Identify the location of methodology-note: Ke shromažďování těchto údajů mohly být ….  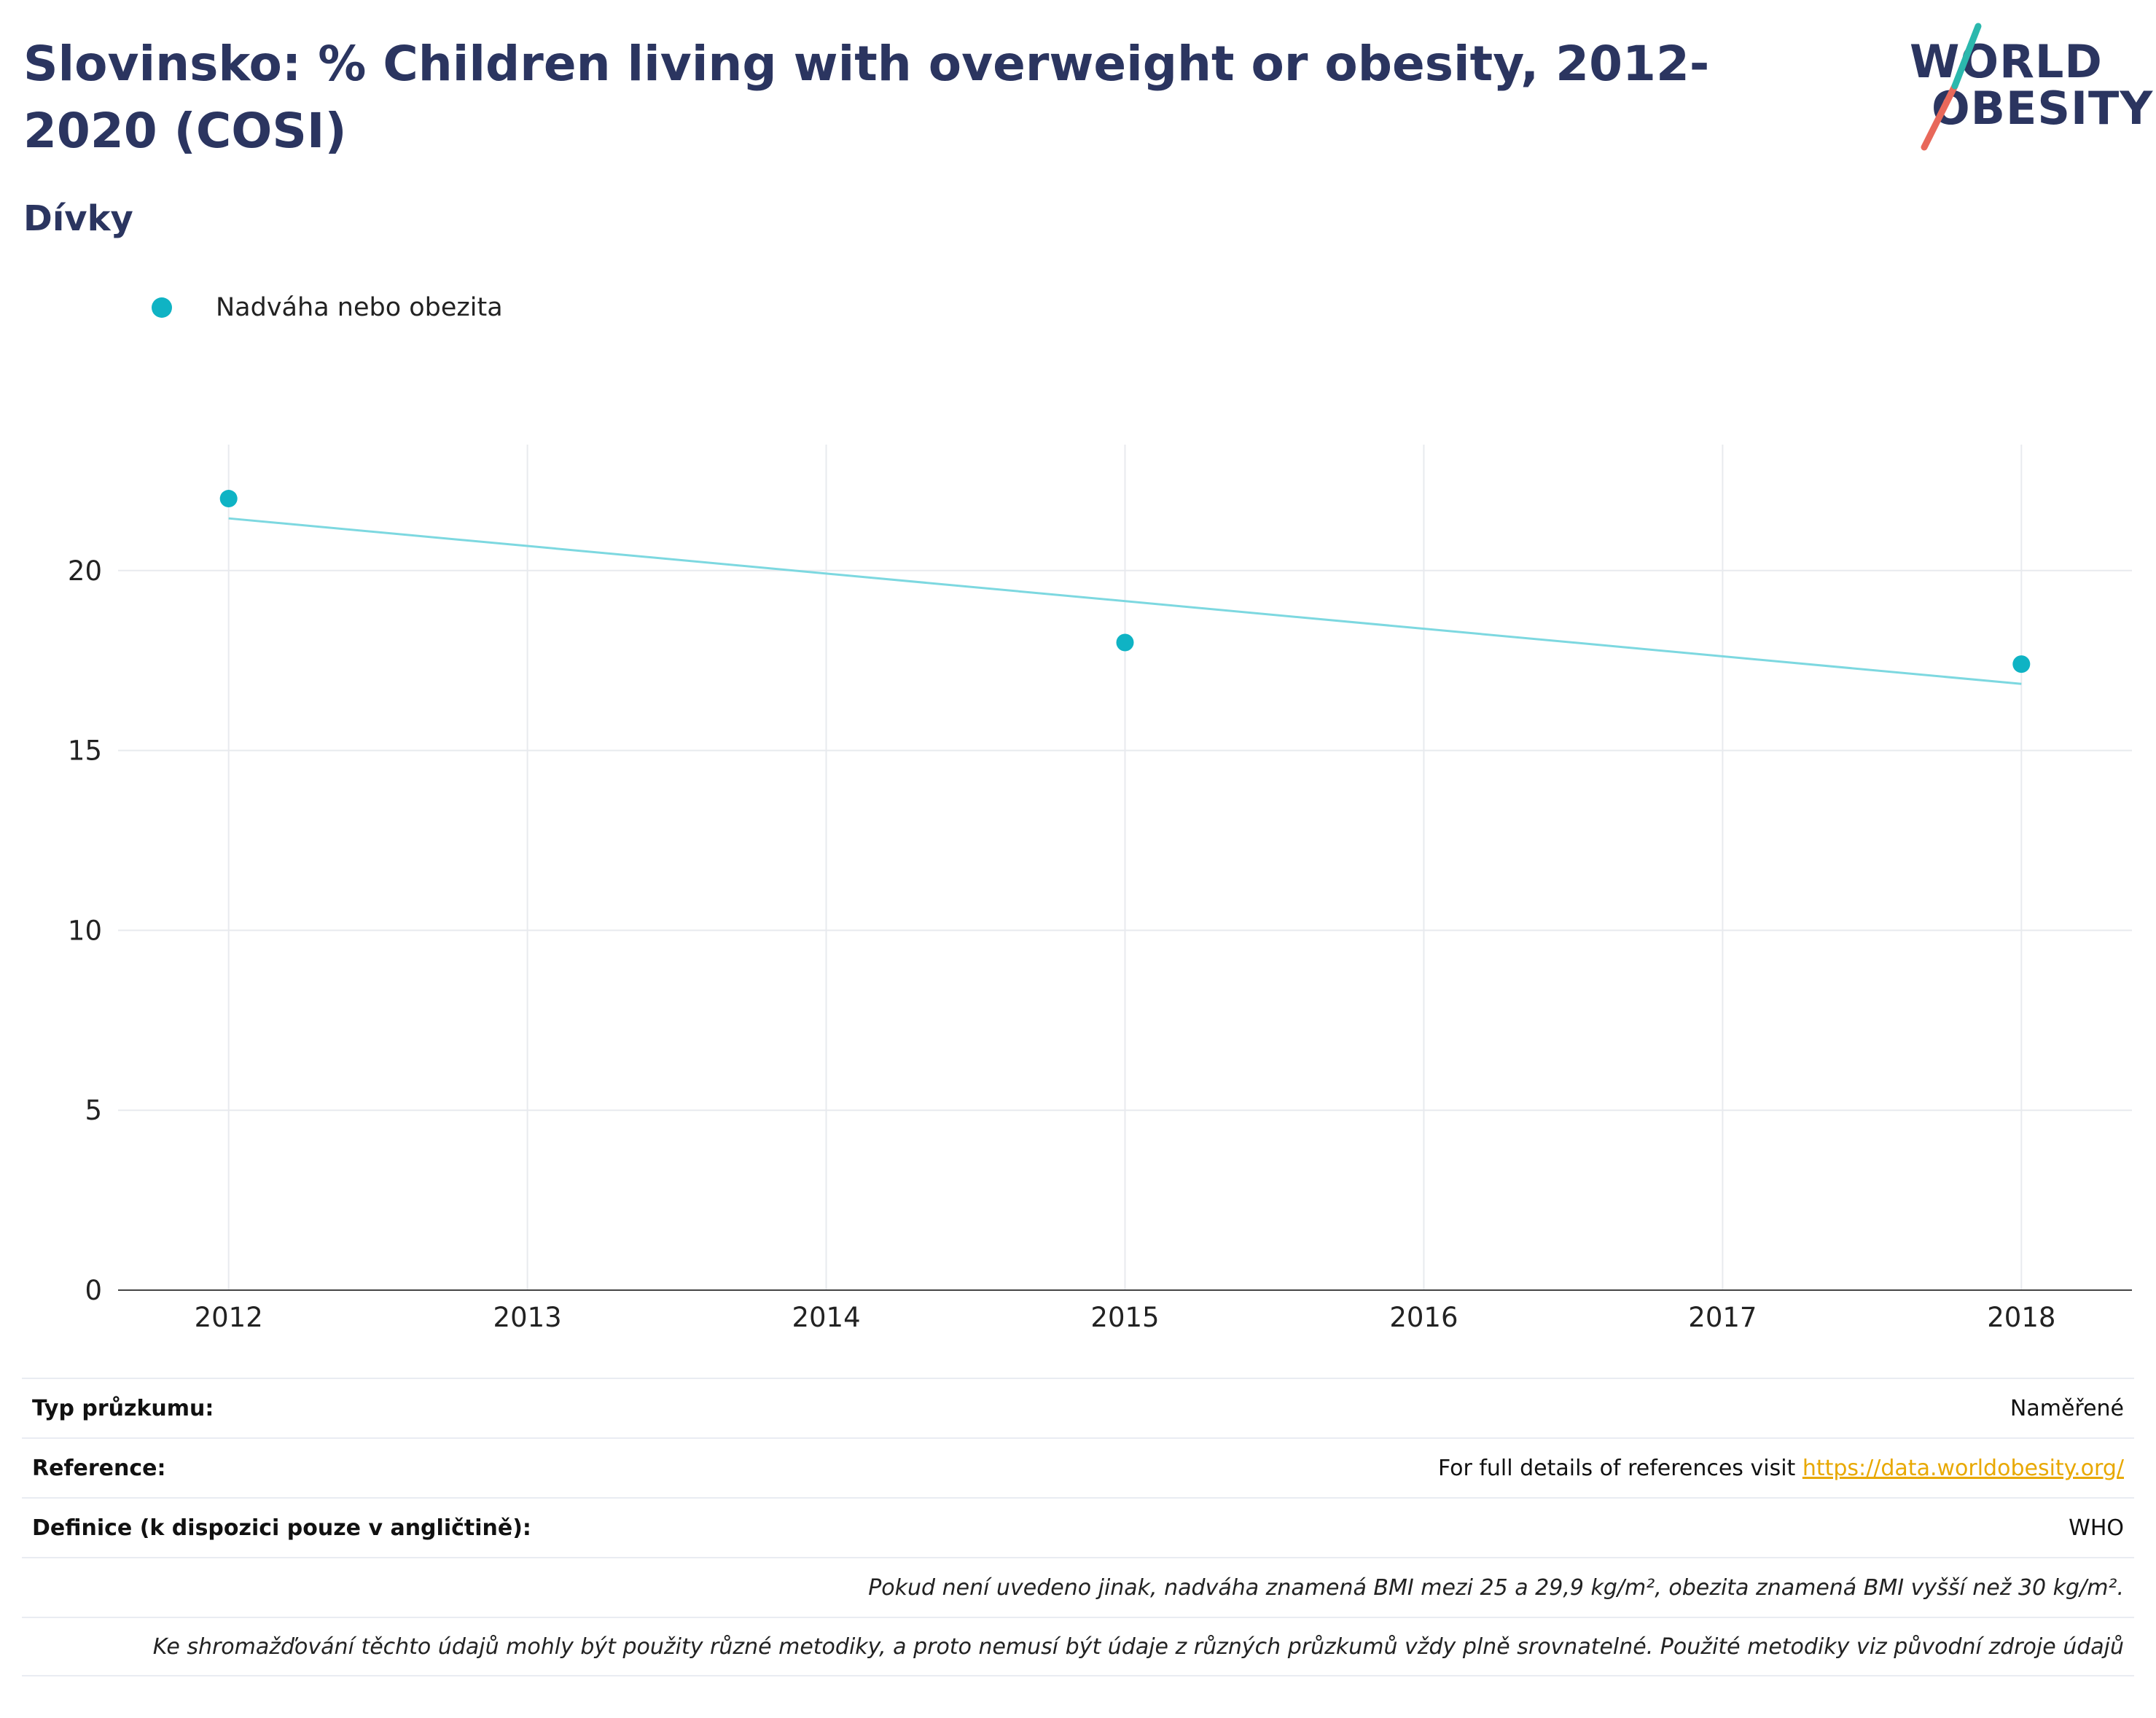
(1138, 1646).